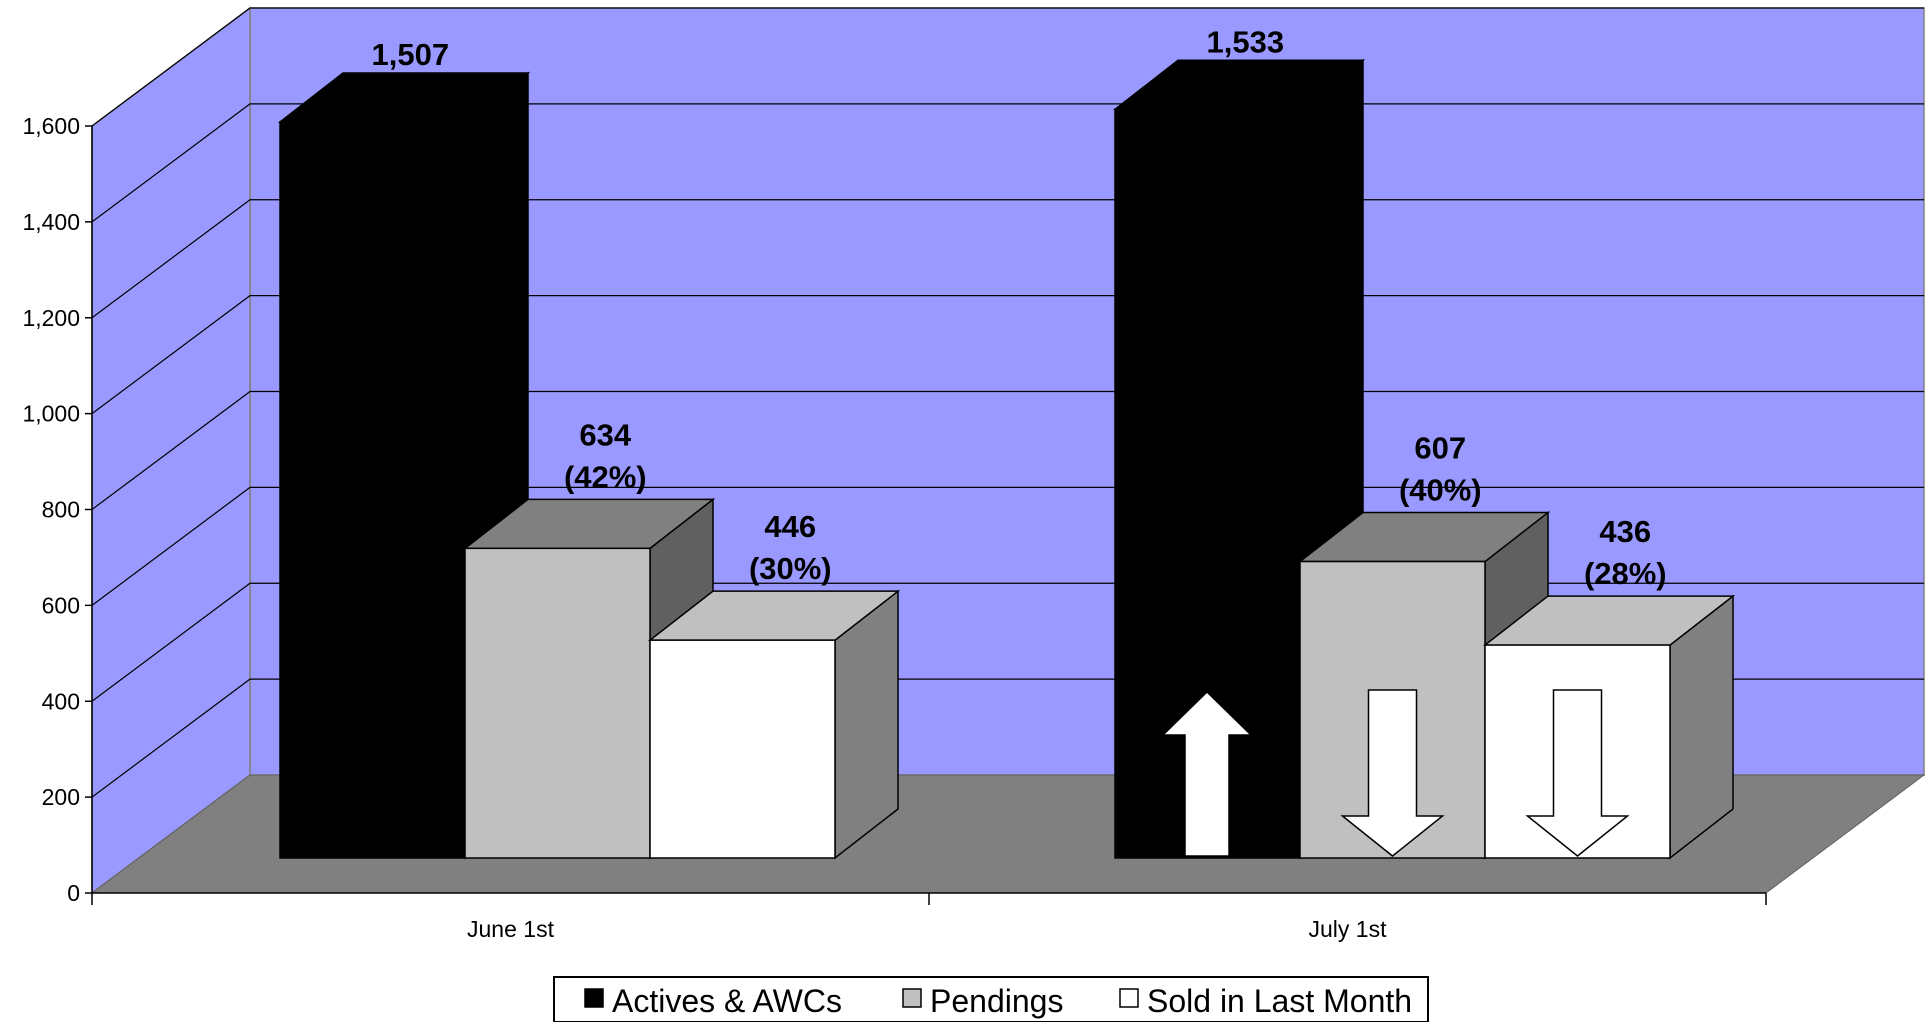 This screenshot has width=1930, height=1022. Describe the element at coordinates (1207, 773) in the screenshot. I see `trend-arrow-up-icon` at that location.